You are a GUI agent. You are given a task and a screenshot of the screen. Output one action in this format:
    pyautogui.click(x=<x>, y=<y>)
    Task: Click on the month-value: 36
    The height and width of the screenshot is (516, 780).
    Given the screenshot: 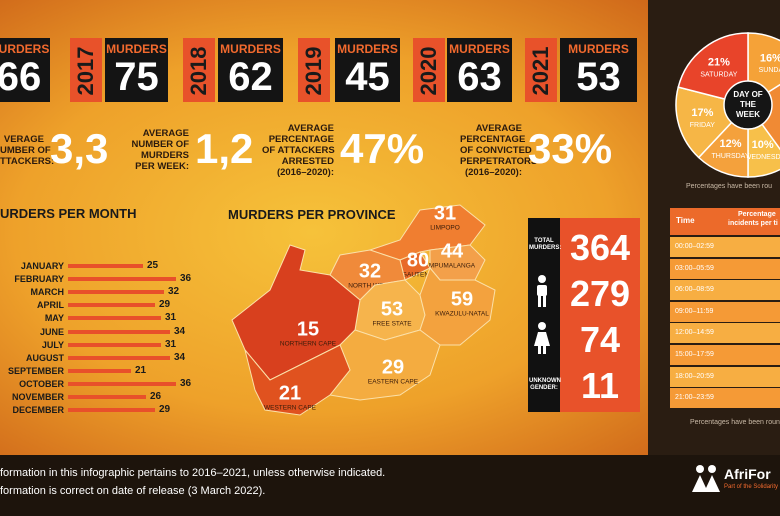 What is the action you would take?
    pyautogui.click(x=186, y=383)
    